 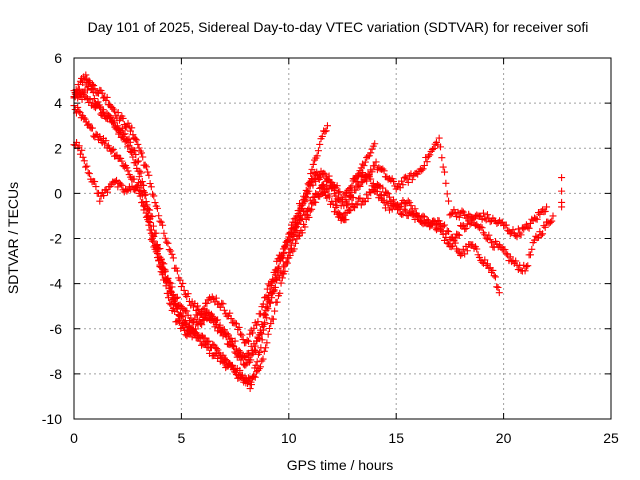 I want to click on x-tick-label: 15, so click(x=396, y=438).